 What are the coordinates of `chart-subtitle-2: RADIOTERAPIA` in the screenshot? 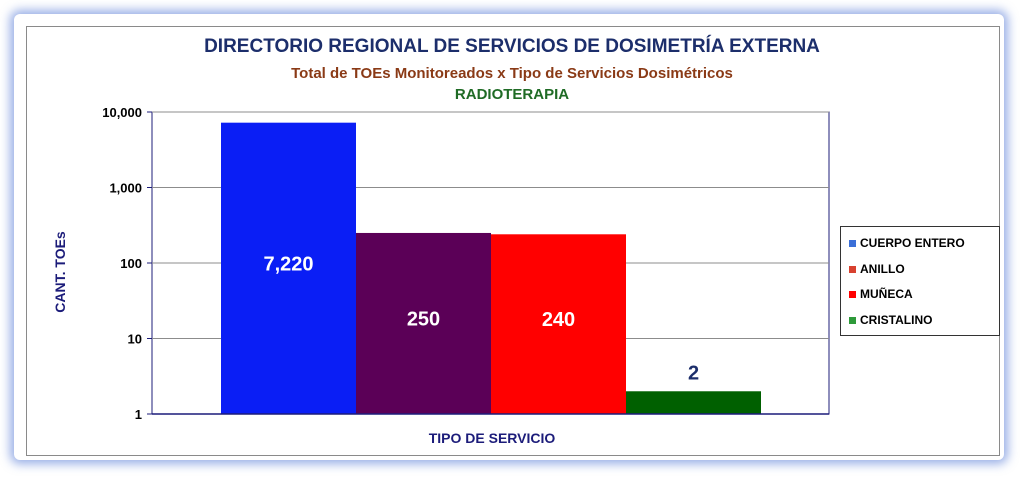 It's located at (512, 94).